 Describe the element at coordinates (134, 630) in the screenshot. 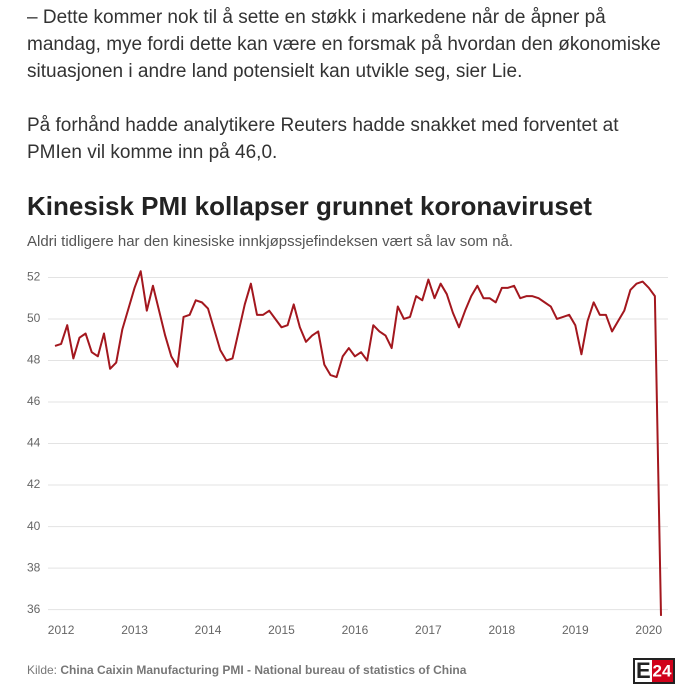

I see `x-tick-label: 2013` at that location.